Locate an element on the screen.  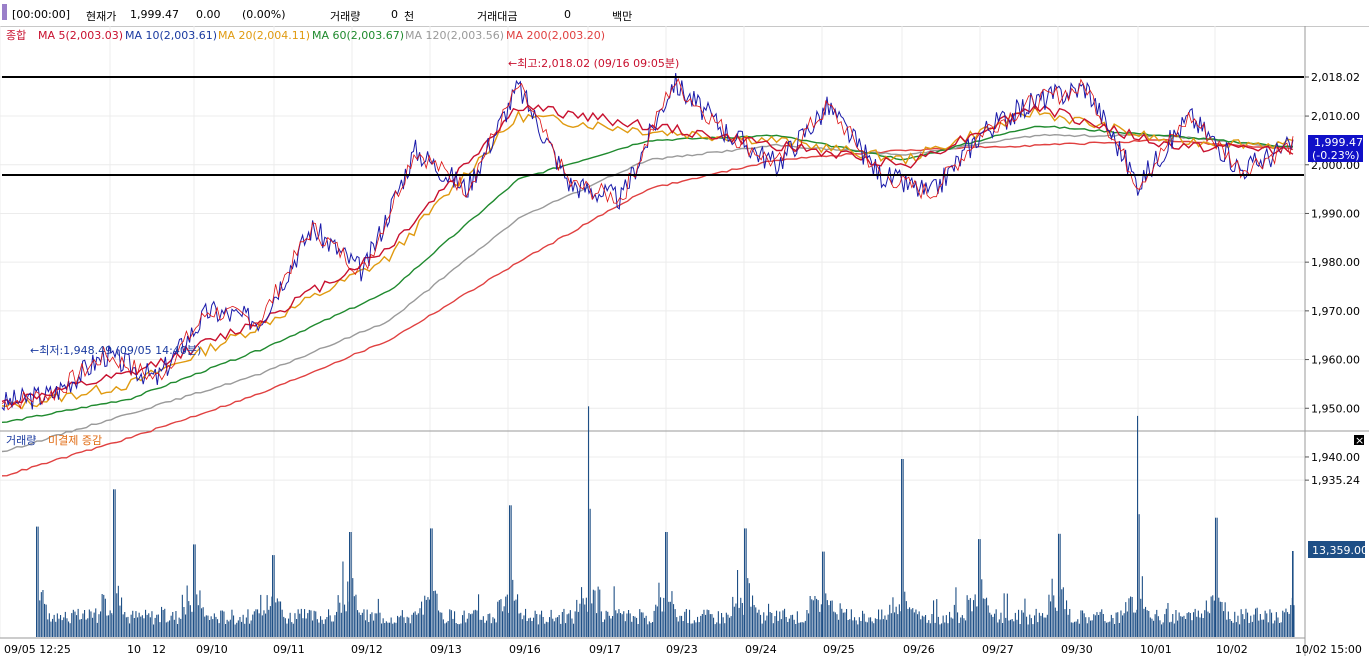
price-tick-label: 2,018.02 is located at coordinates (1335, 77).